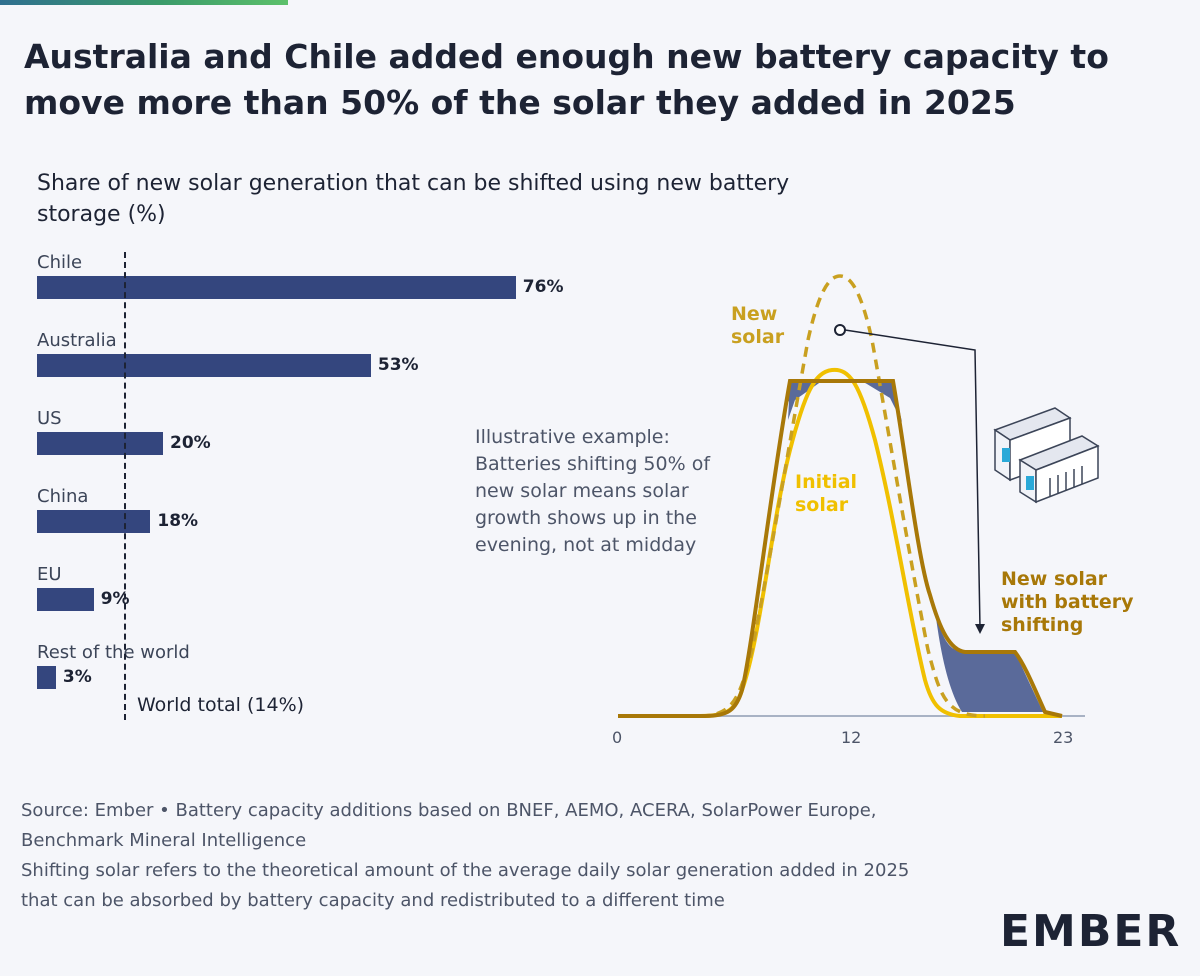 The width and height of the screenshot is (1200, 976). Describe the element at coordinates (49, 418) in the screenshot. I see `bar-category-label: US` at that location.